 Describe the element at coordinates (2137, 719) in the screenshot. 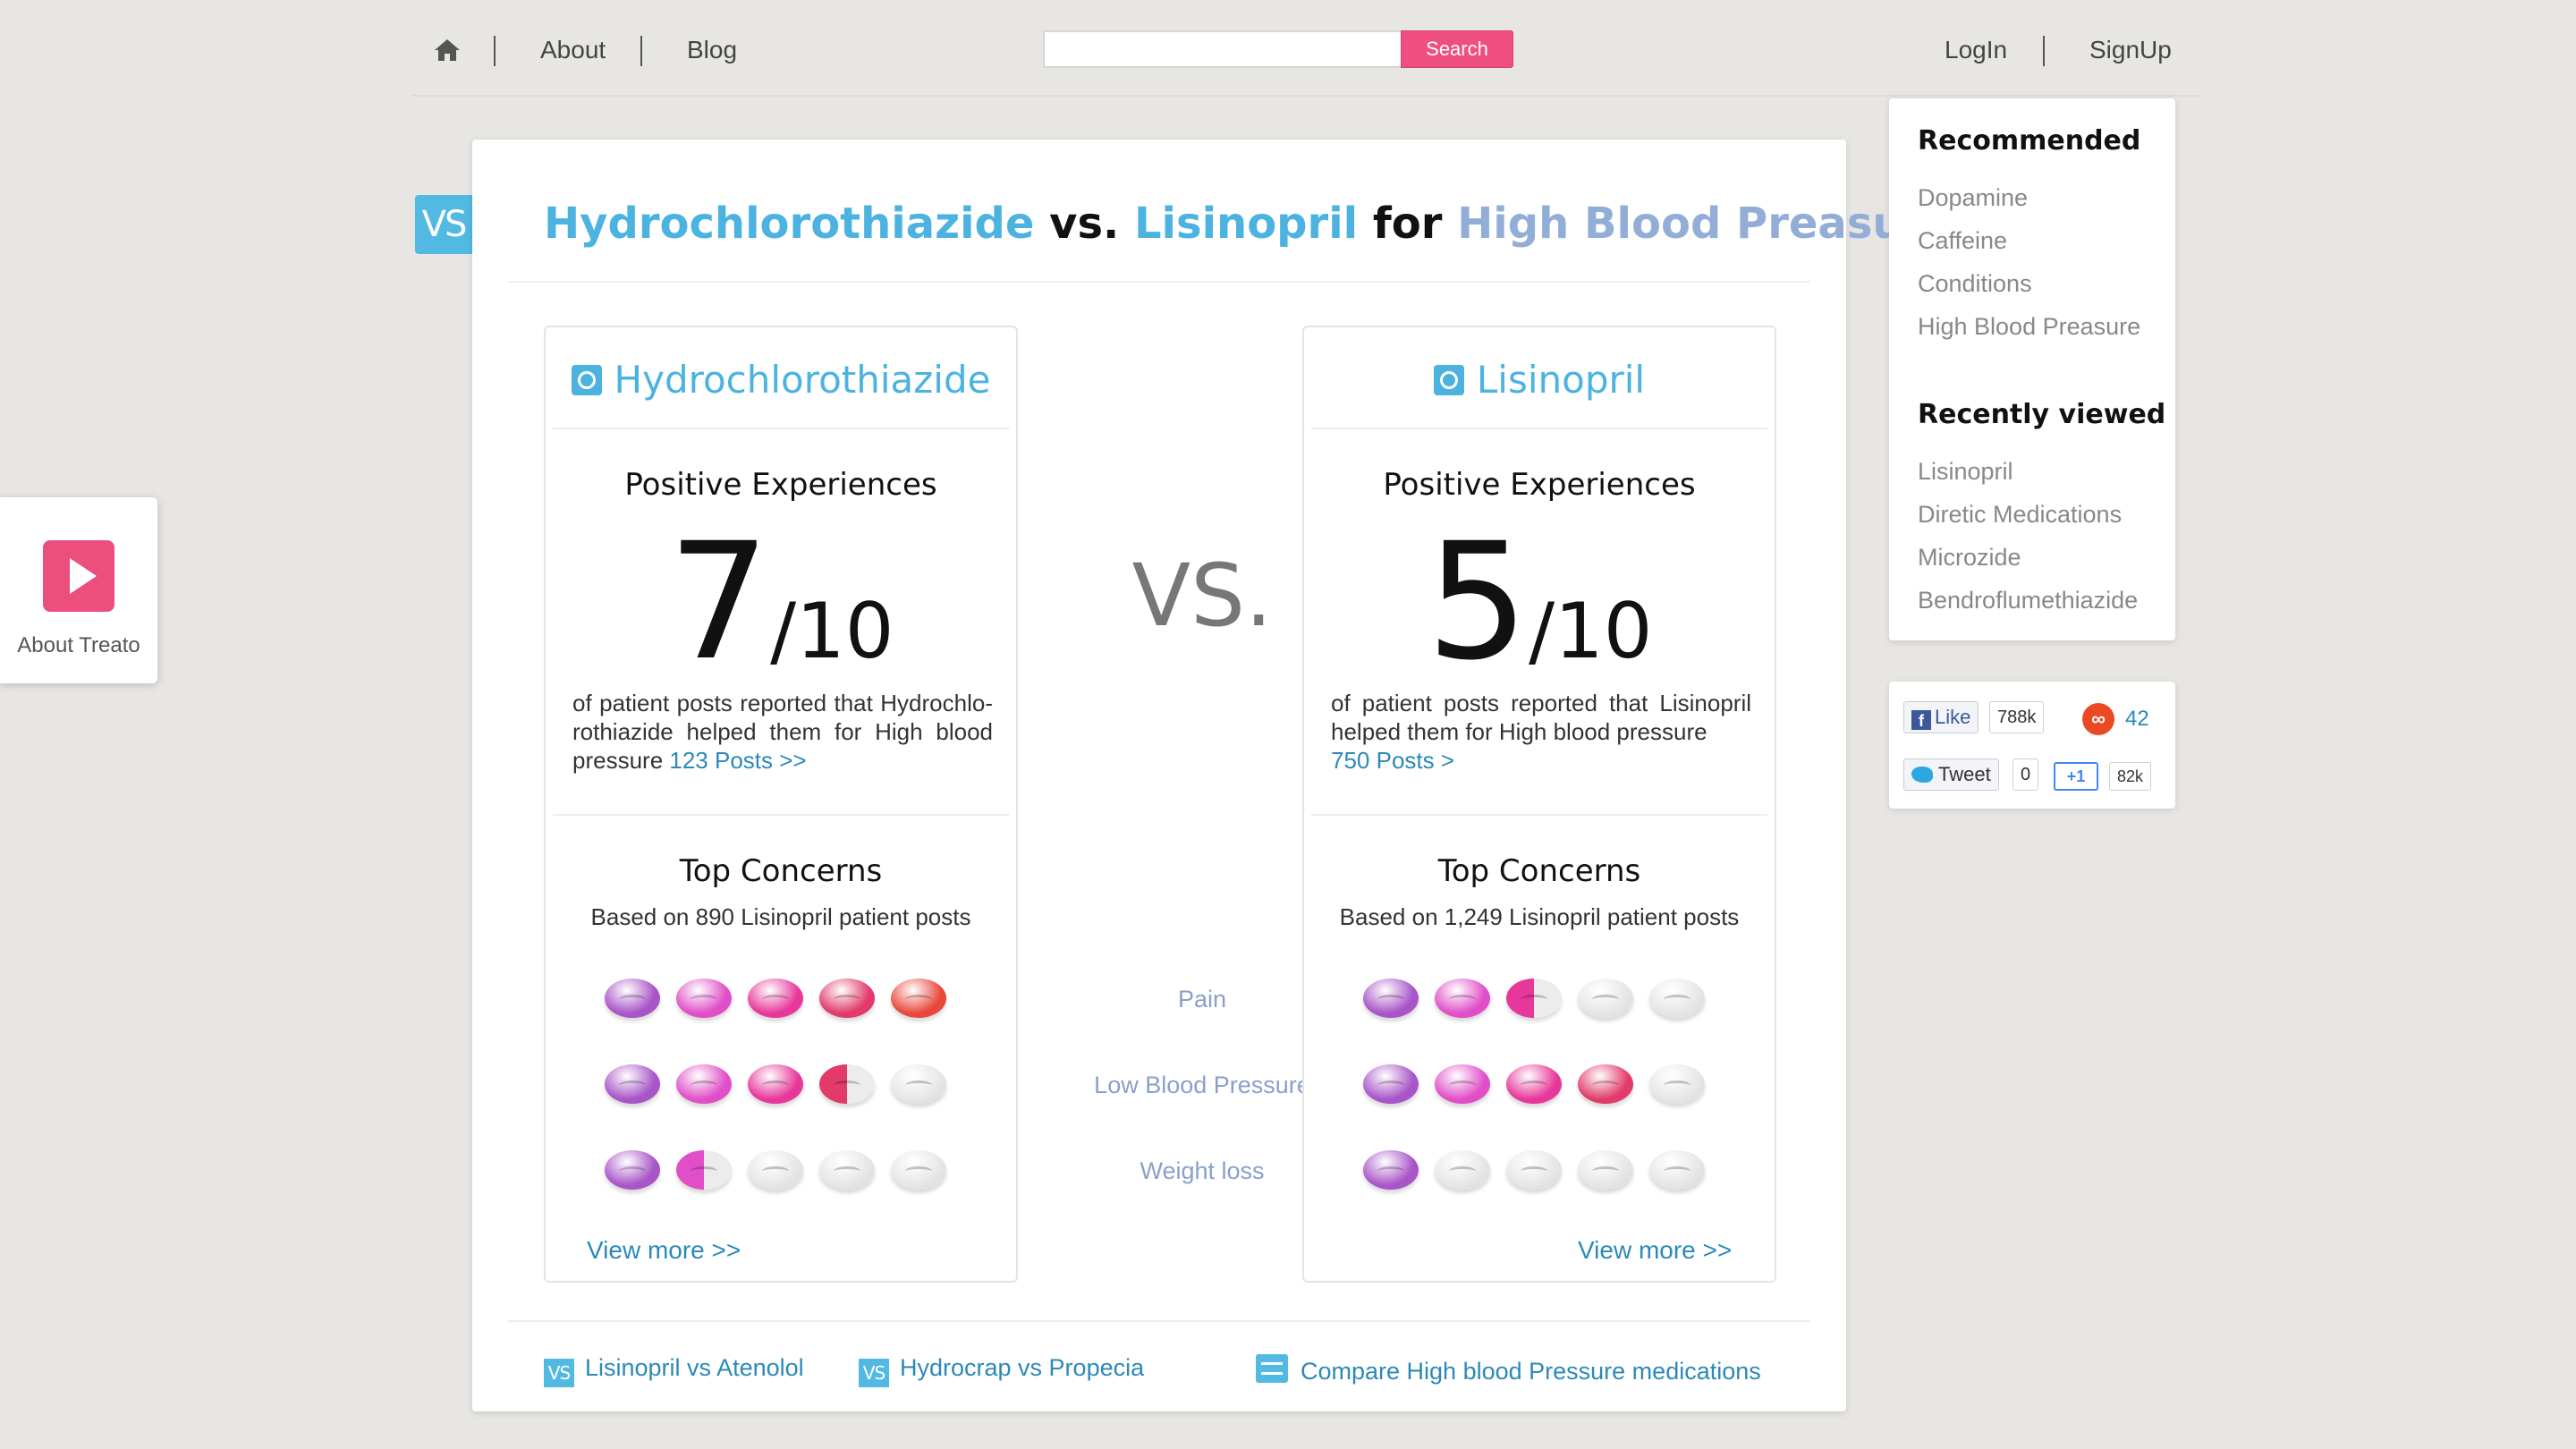

I see `stumbleupon-count: 42` at that location.